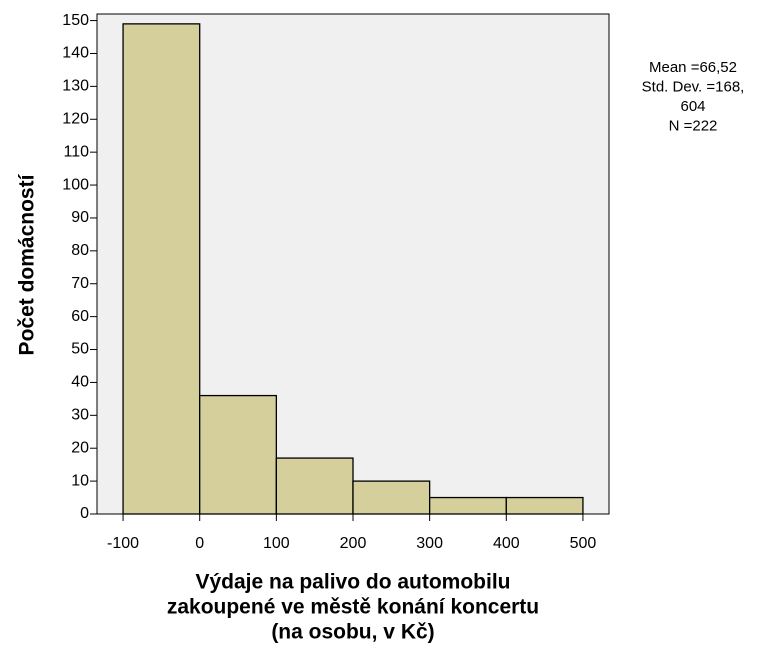  I want to click on y-tick-label: 110, so click(76, 151).